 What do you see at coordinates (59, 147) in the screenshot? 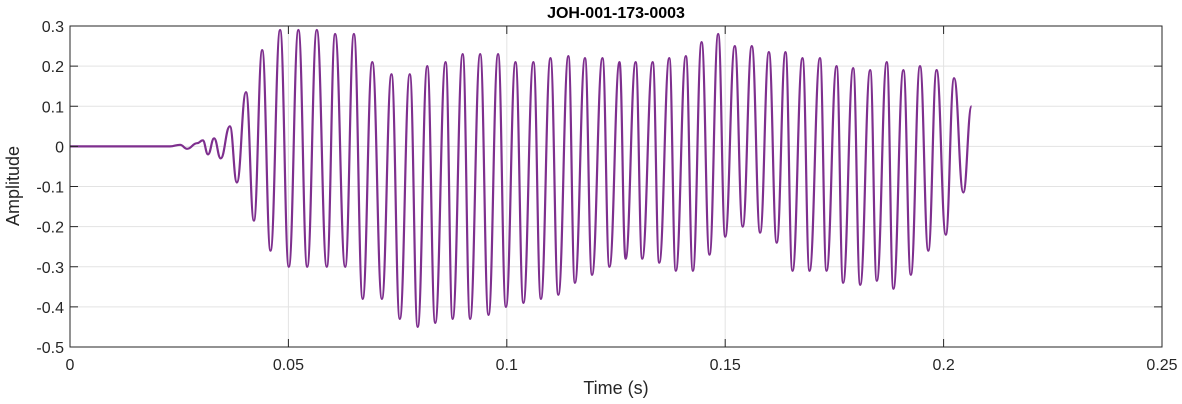
I see `y-tick-label: 0` at bounding box center [59, 147].